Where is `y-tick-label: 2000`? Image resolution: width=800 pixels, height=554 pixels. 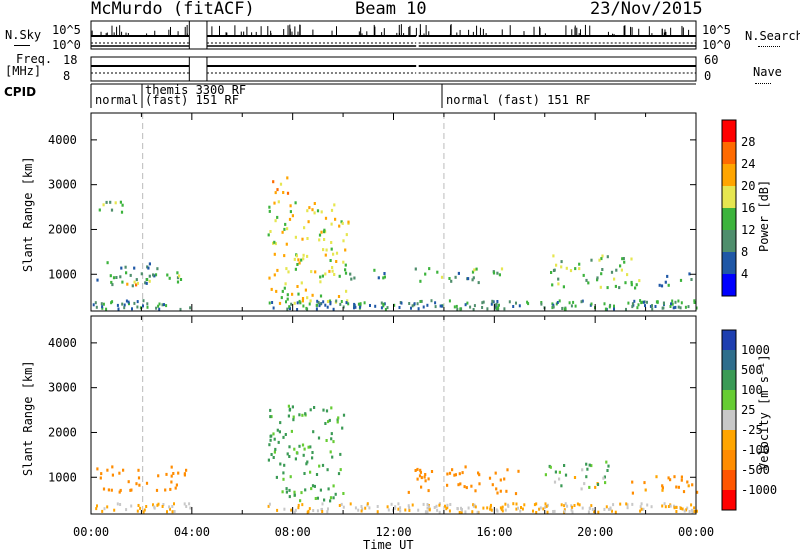 y-tick-label: 2000 is located at coordinates (62, 229).